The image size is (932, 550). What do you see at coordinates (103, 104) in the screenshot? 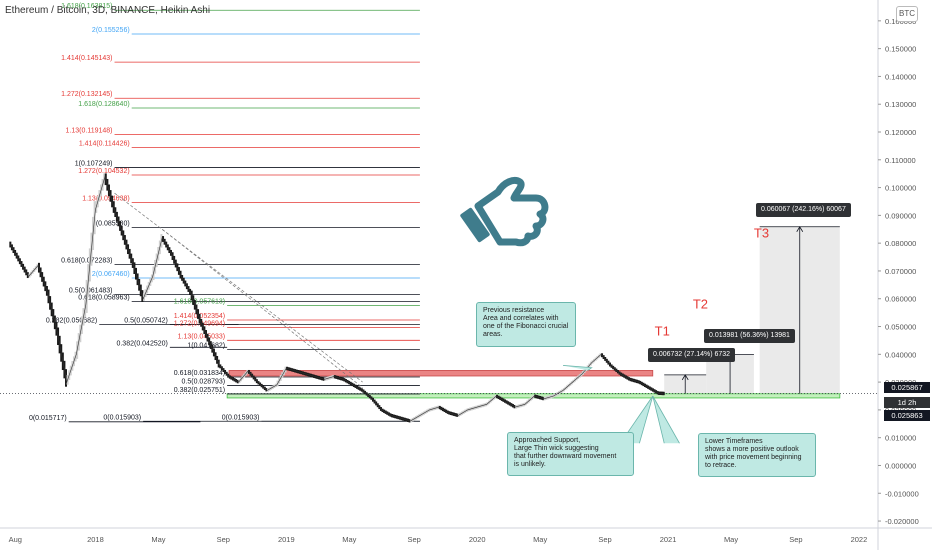
I see `fib-level-label: 1.618(0.128640)` at bounding box center [103, 104].